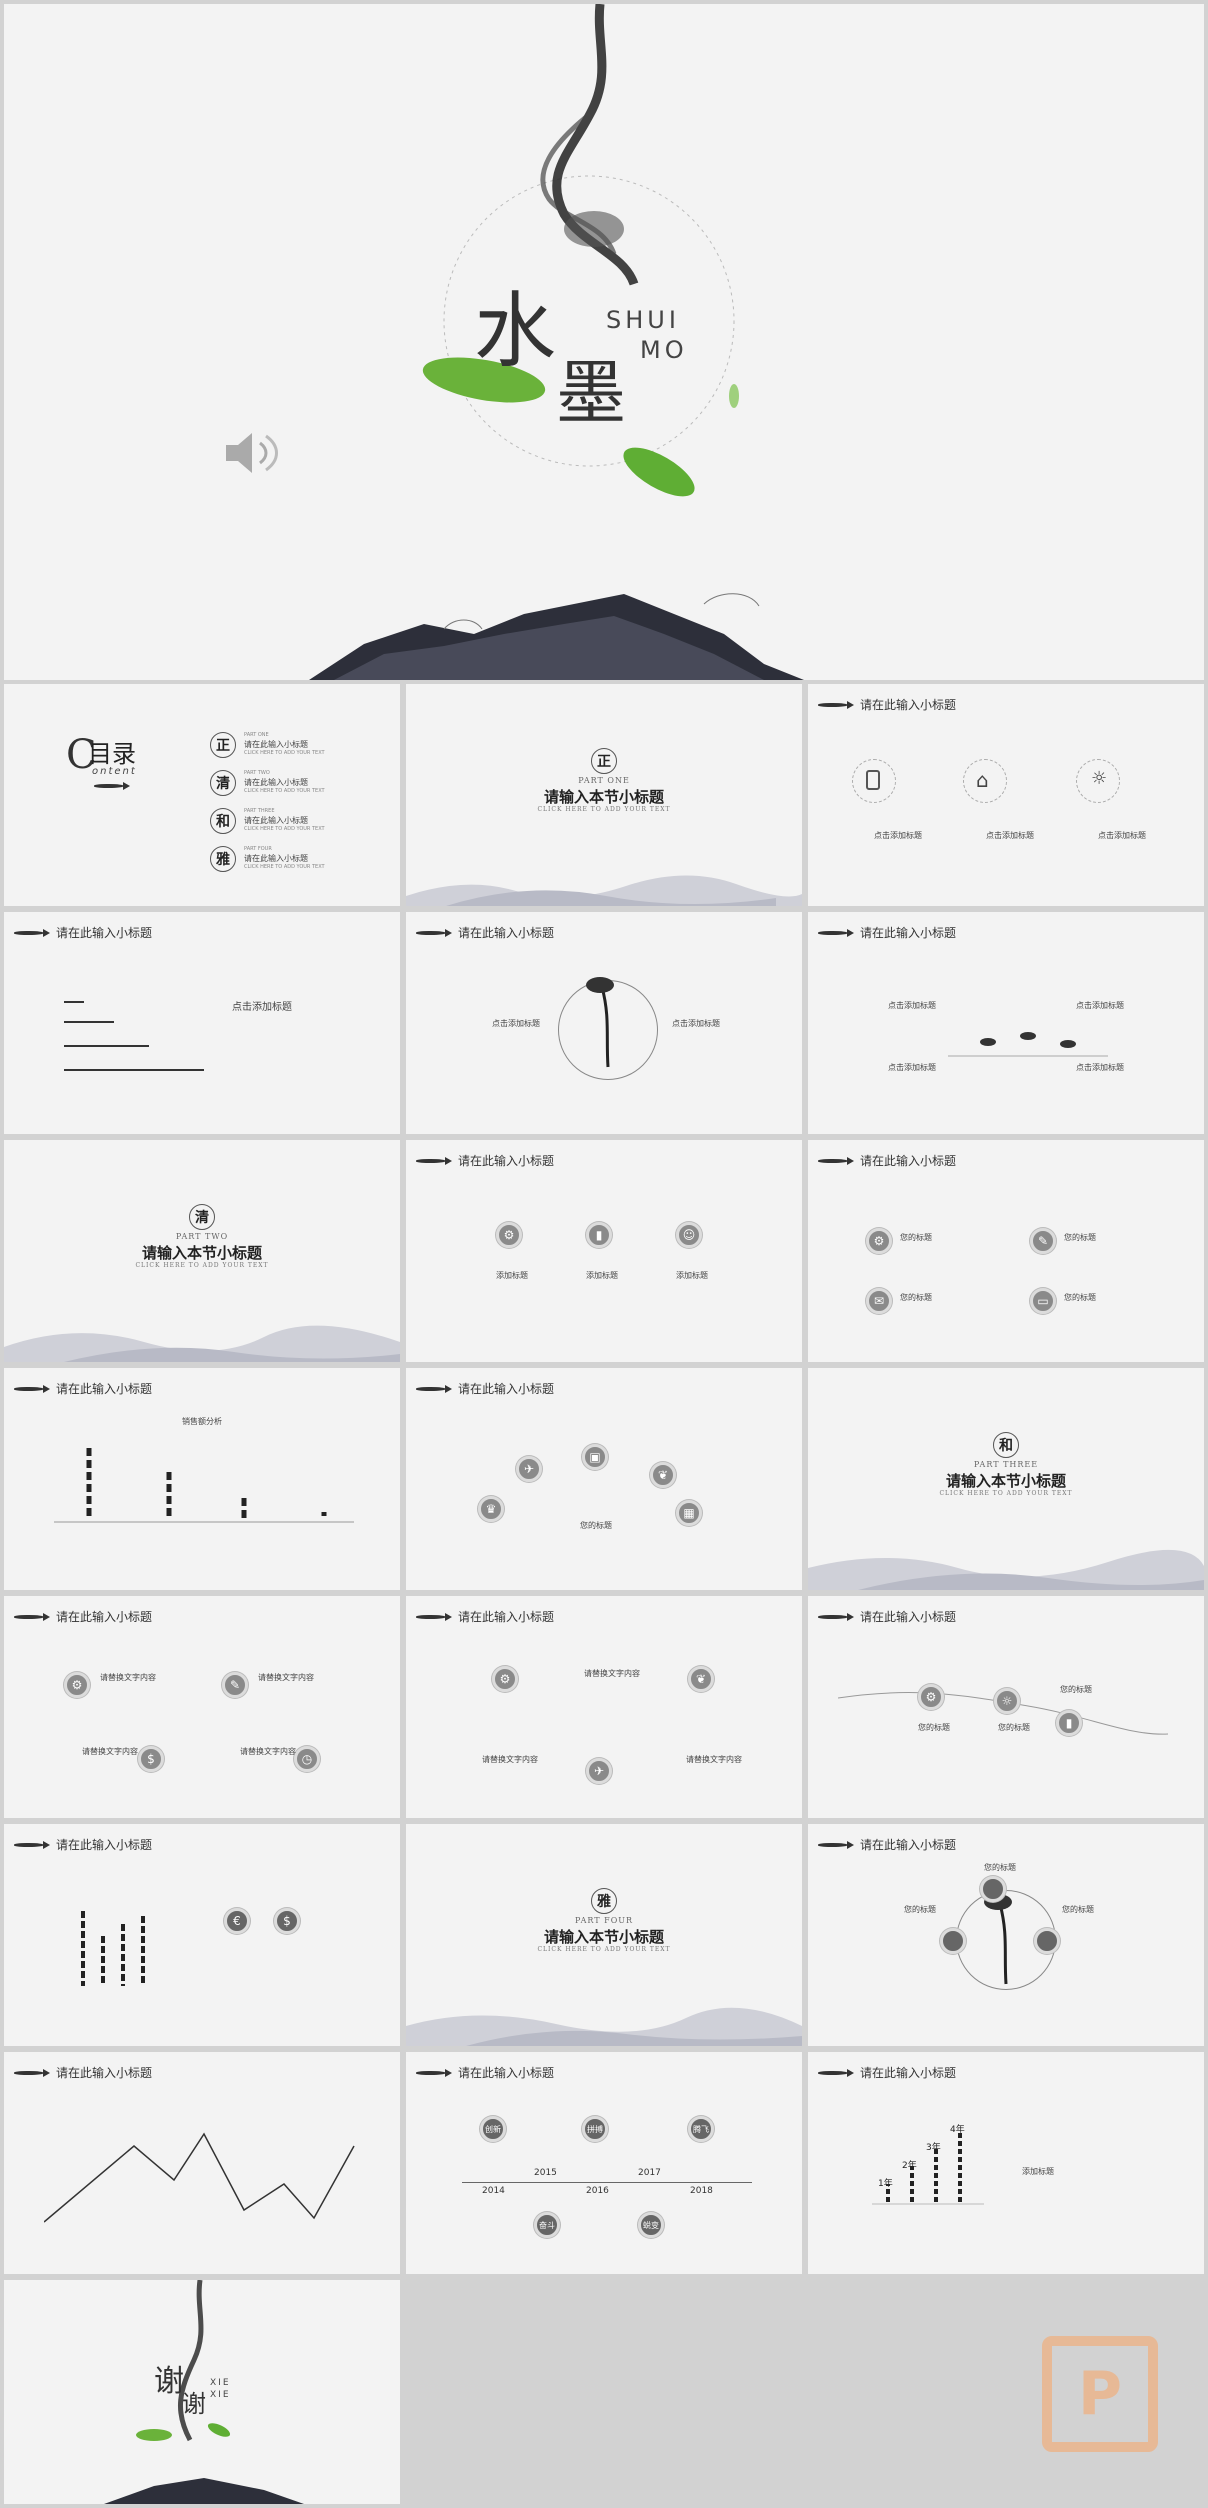 This screenshot has width=1208, height=2508. Describe the element at coordinates (276, 782) in the screenshot. I see `toc-item-2: 请在此输入小标题` at that location.